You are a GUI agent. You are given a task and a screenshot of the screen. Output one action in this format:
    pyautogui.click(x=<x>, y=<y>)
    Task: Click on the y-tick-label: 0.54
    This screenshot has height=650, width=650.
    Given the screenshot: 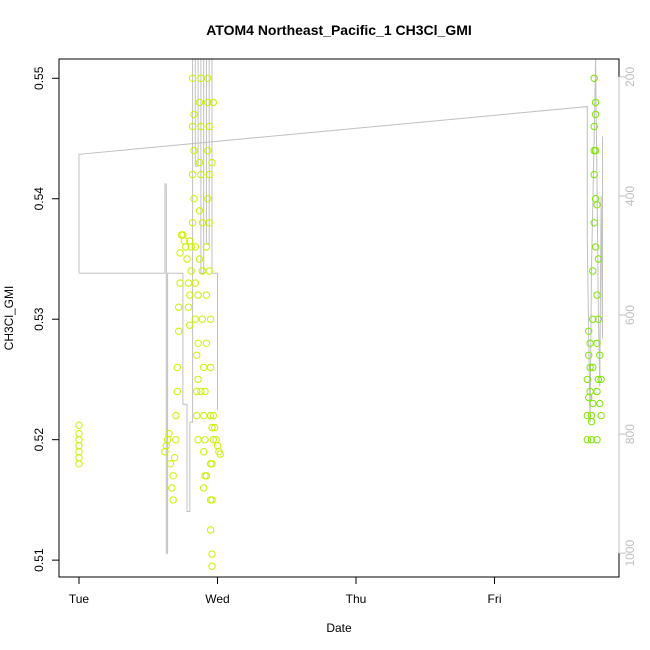 What is the action you would take?
    pyautogui.click(x=39, y=199)
    